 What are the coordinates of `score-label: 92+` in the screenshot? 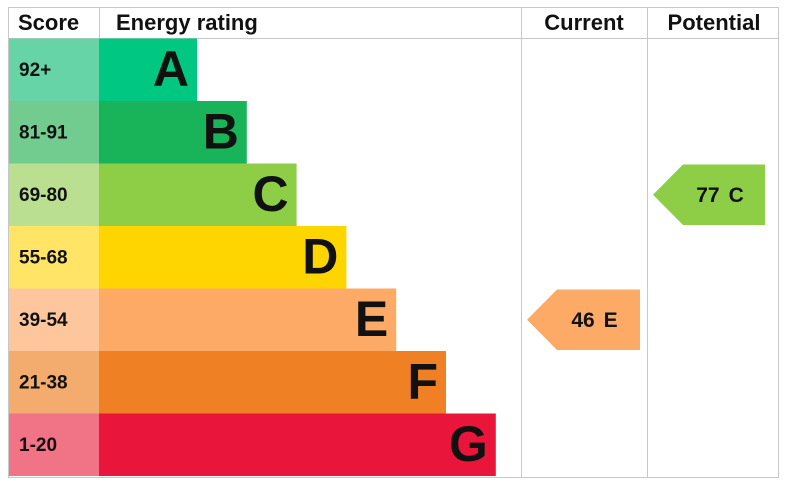 It's located at (35, 70).